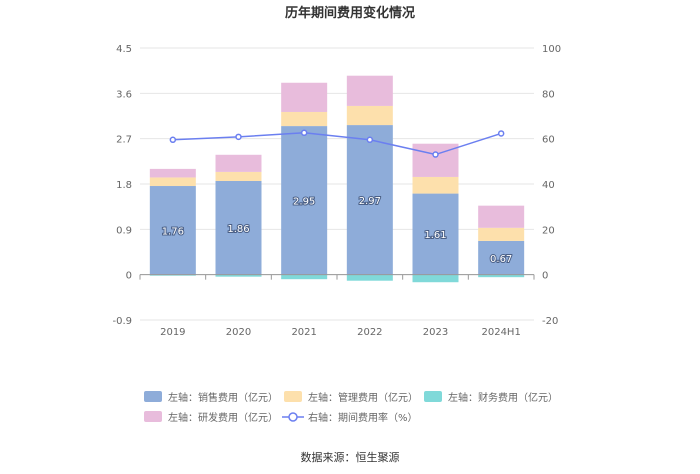 Image resolution: width=700 pixels, height=474 pixels. I want to click on bar-segment-s1-2023, so click(435, 185).